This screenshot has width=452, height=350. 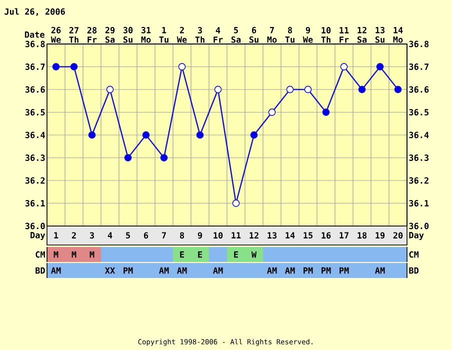 I want to click on category-label: W, so click(x=254, y=254).